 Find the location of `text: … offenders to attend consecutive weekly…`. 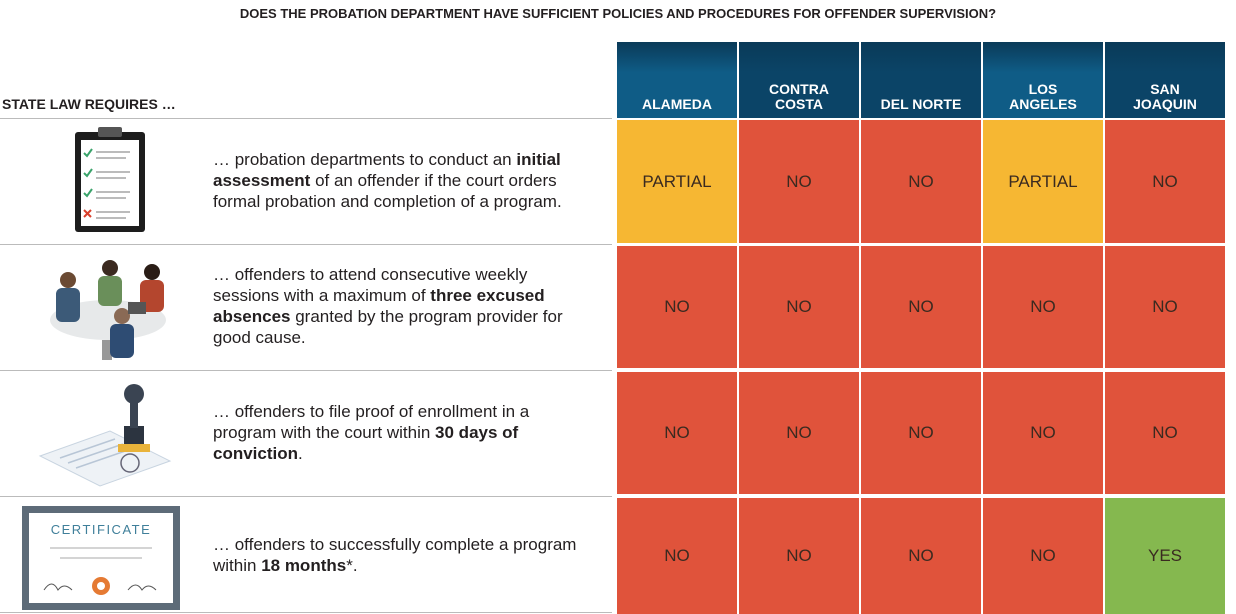

text: … offenders to attend consecutive weekly… is located at coordinates (370, 285).